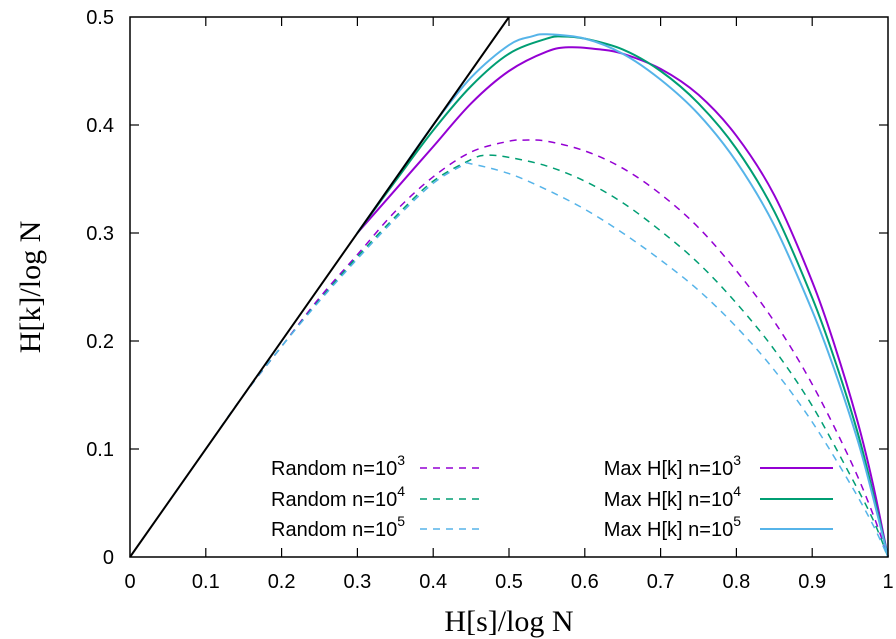  What do you see at coordinates (100, 234) in the screenshot?
I see `y-tick-label: 0.3` at bounding box center [100, 234].